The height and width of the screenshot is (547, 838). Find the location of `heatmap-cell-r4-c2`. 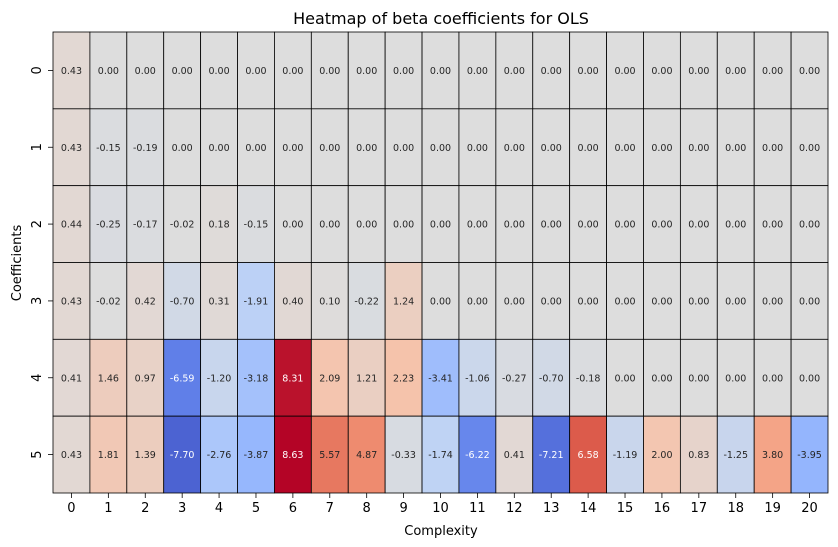

heatmap-cell-r4-c2 is located at coordinates (145, 377).